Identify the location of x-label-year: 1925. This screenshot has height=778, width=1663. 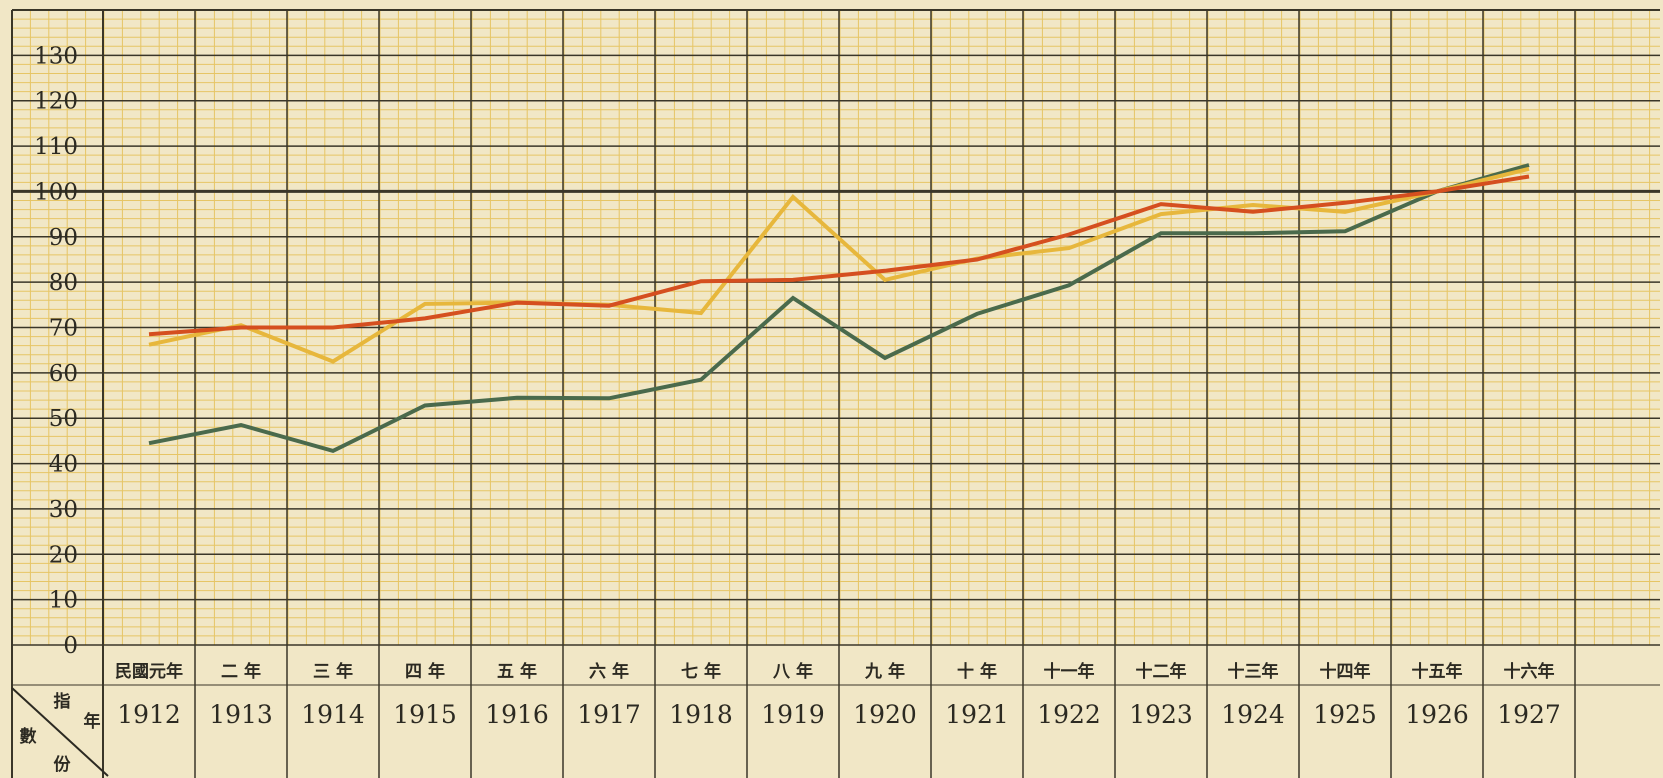
(1345, 714).